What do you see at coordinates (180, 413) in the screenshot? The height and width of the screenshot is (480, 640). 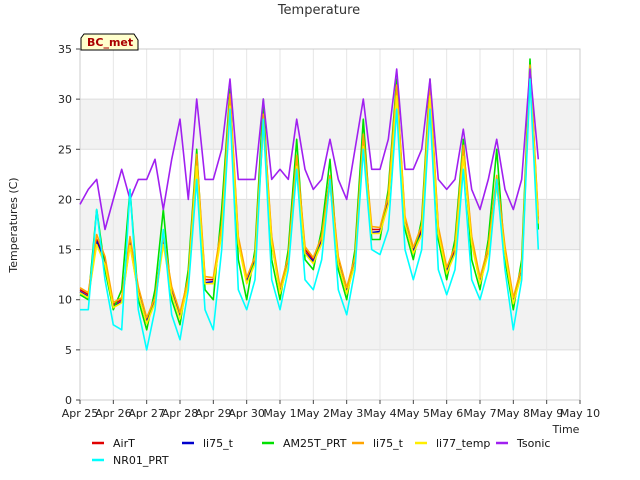 I see `x-tick-label: Apr 28` at bounding box center [180, 413].